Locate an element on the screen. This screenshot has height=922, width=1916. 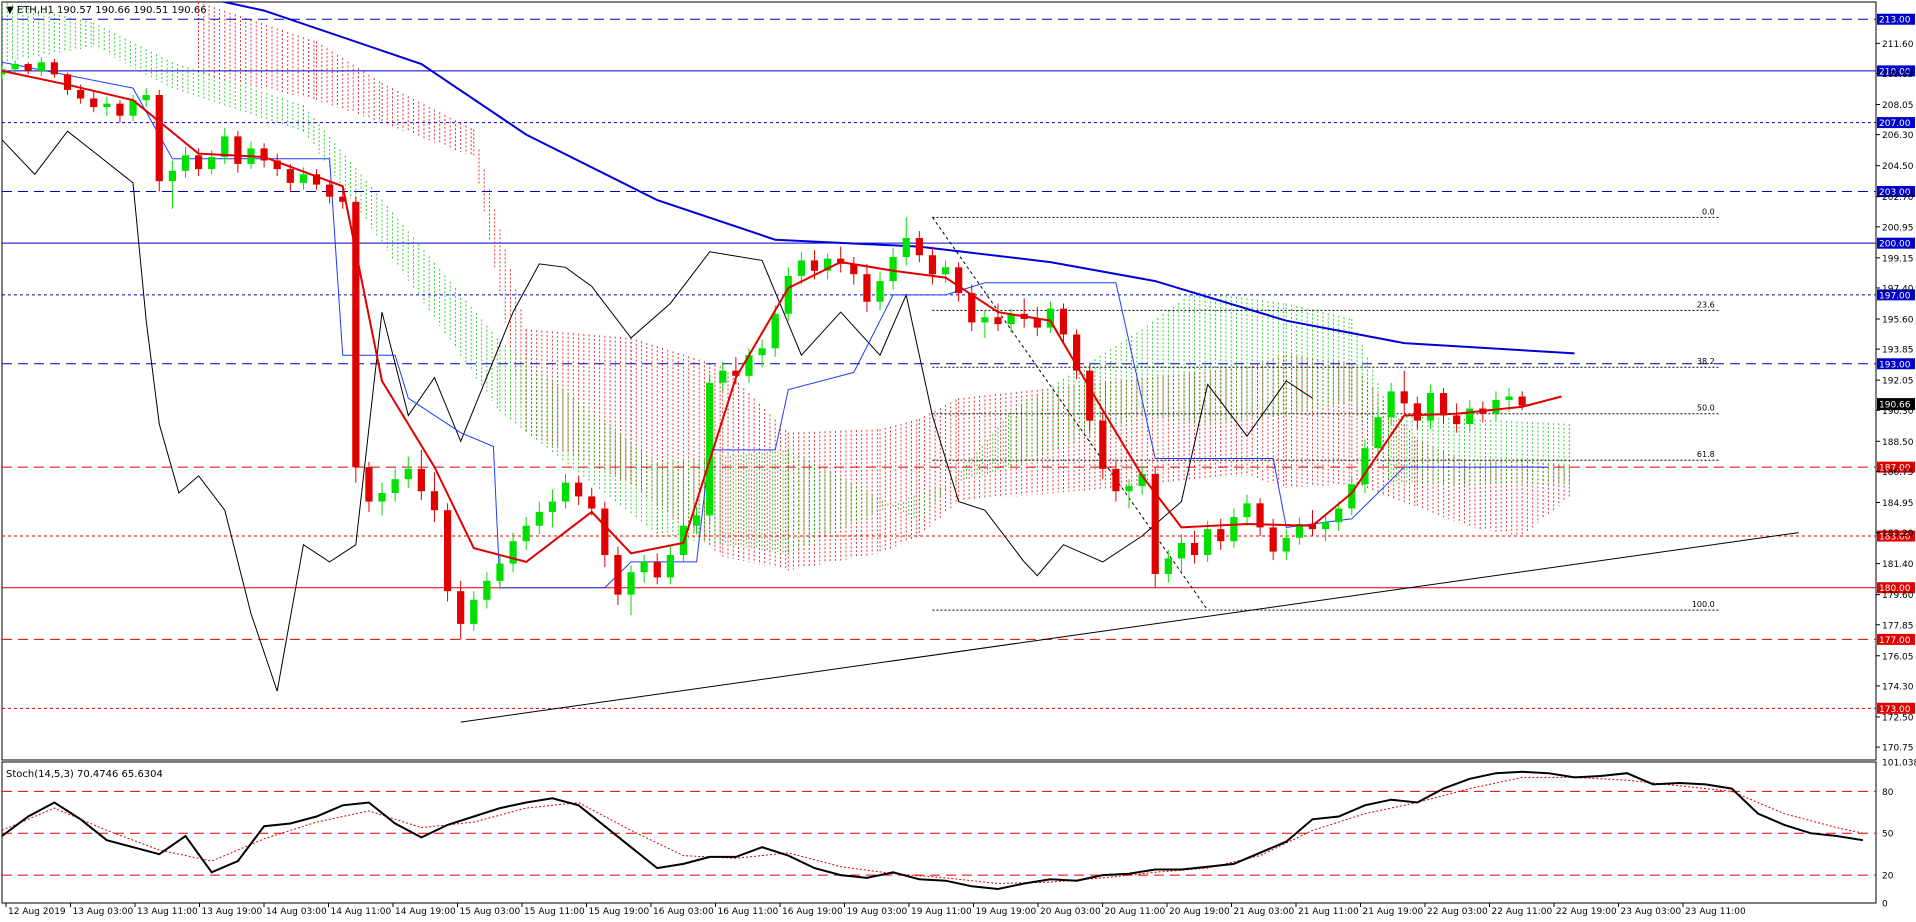
price-level-tag-text: 213.00 is located at coordinates (1895, 21).